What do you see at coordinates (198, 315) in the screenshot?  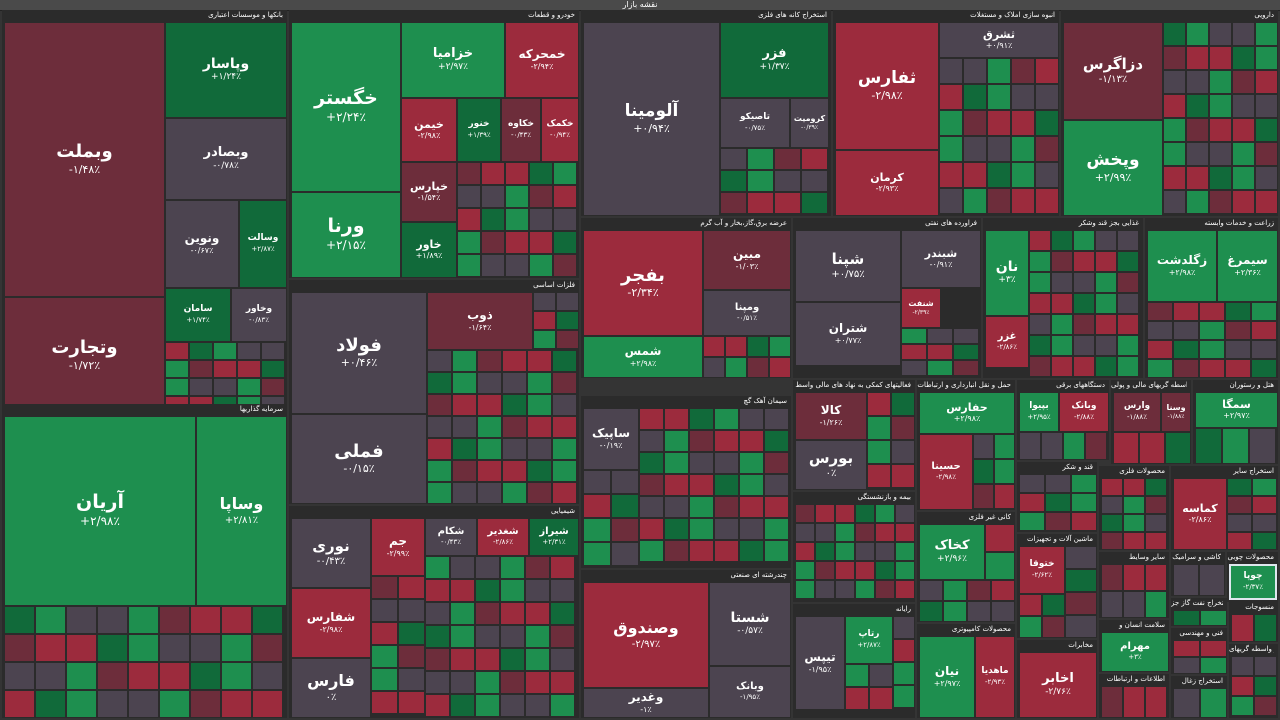 I see `symbol-tile: سامان +۱/۷۴٪` at bounding box center [198, 315].